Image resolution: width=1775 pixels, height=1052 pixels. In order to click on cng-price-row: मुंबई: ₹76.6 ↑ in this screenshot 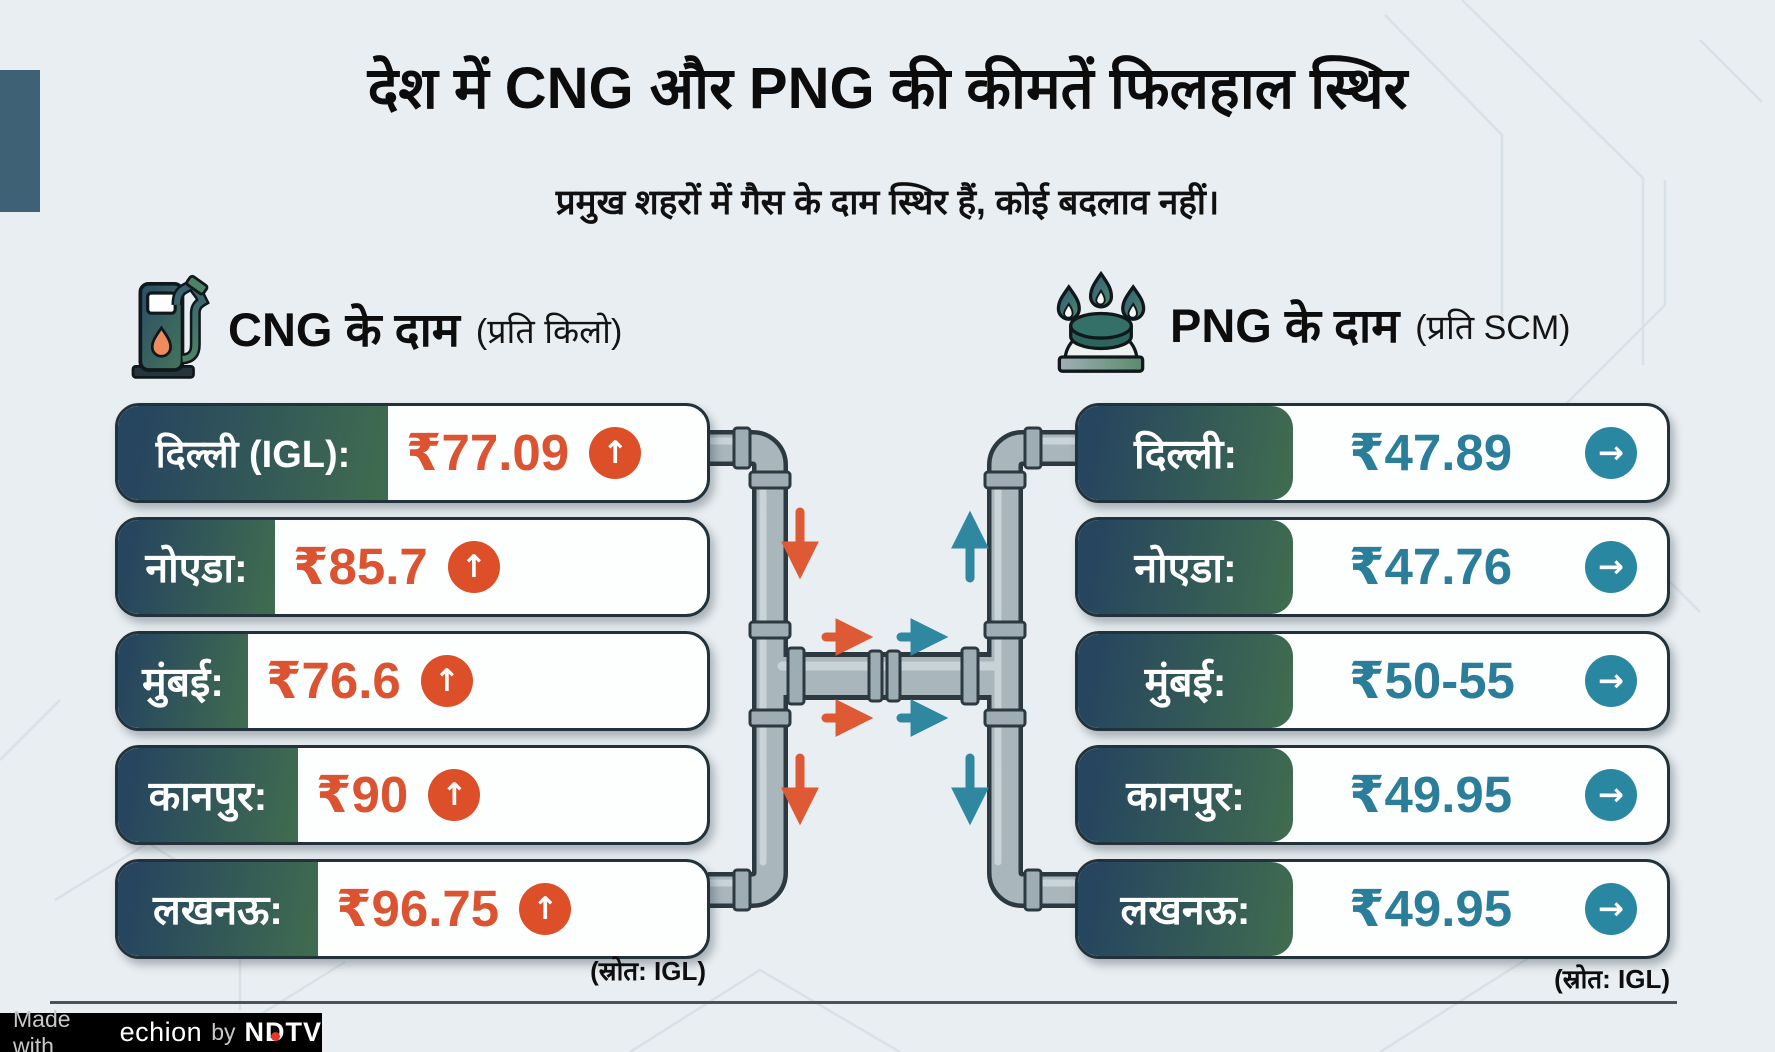, I will do `click(412, 681)`.